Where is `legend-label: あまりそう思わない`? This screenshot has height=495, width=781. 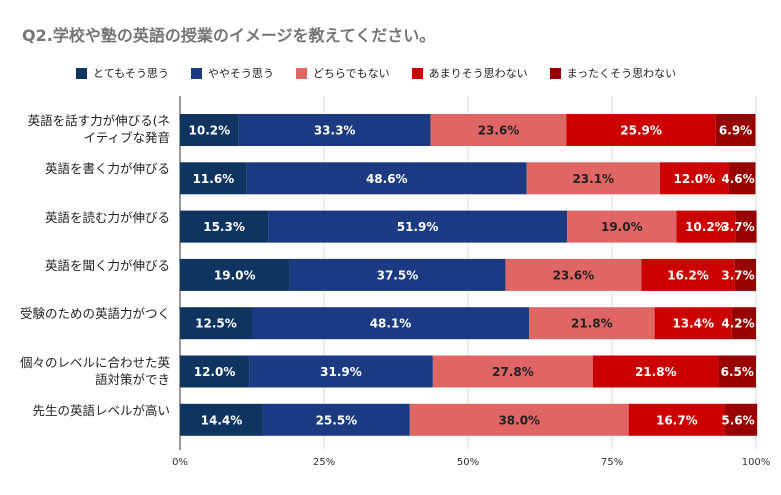 legend-label: あまりそう思わない is located at coordinates (478, 73).